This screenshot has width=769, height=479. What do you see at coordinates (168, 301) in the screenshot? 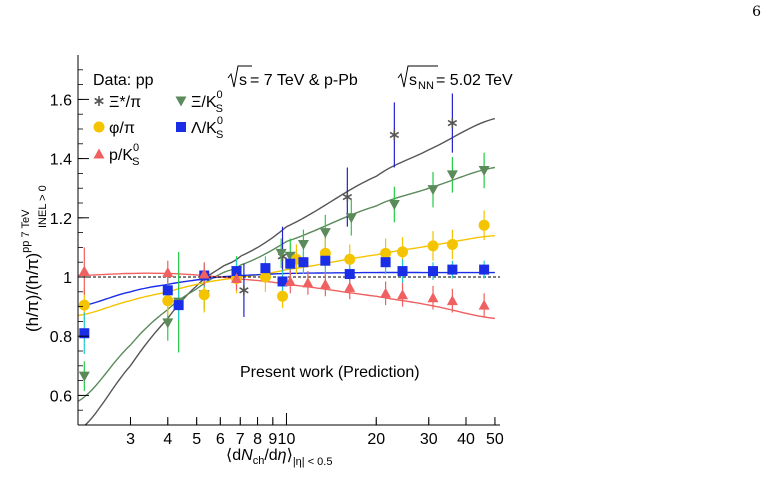
I see `marker-s2-p1` at bounding box center [168, 301].